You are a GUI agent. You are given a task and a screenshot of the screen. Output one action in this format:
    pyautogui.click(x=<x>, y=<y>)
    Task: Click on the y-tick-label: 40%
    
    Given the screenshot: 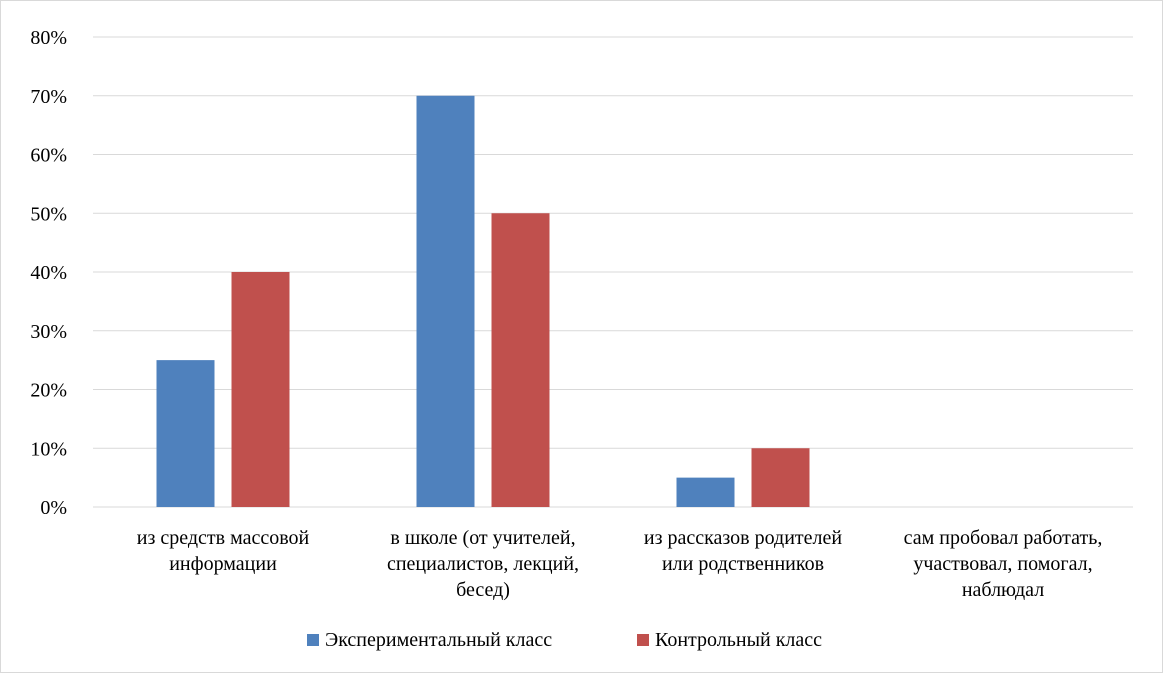 What is the action you would take?
    pyautogui.click(x=48, y=273)
    